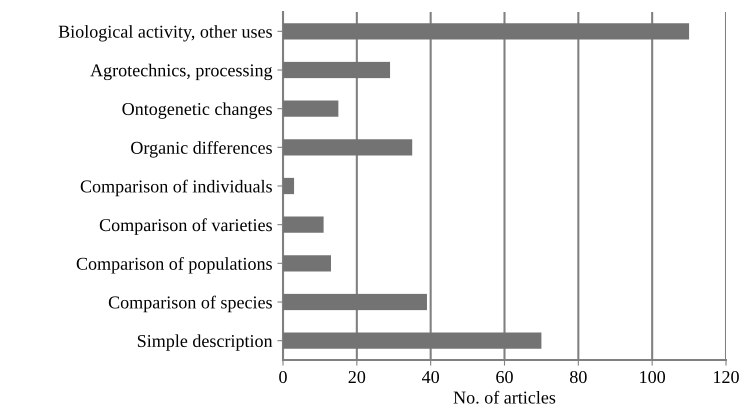  What do you see at coordinates (578, 377) in the screenshot?
I see `x-tick-label: 80` at bounding box center [578, 377].